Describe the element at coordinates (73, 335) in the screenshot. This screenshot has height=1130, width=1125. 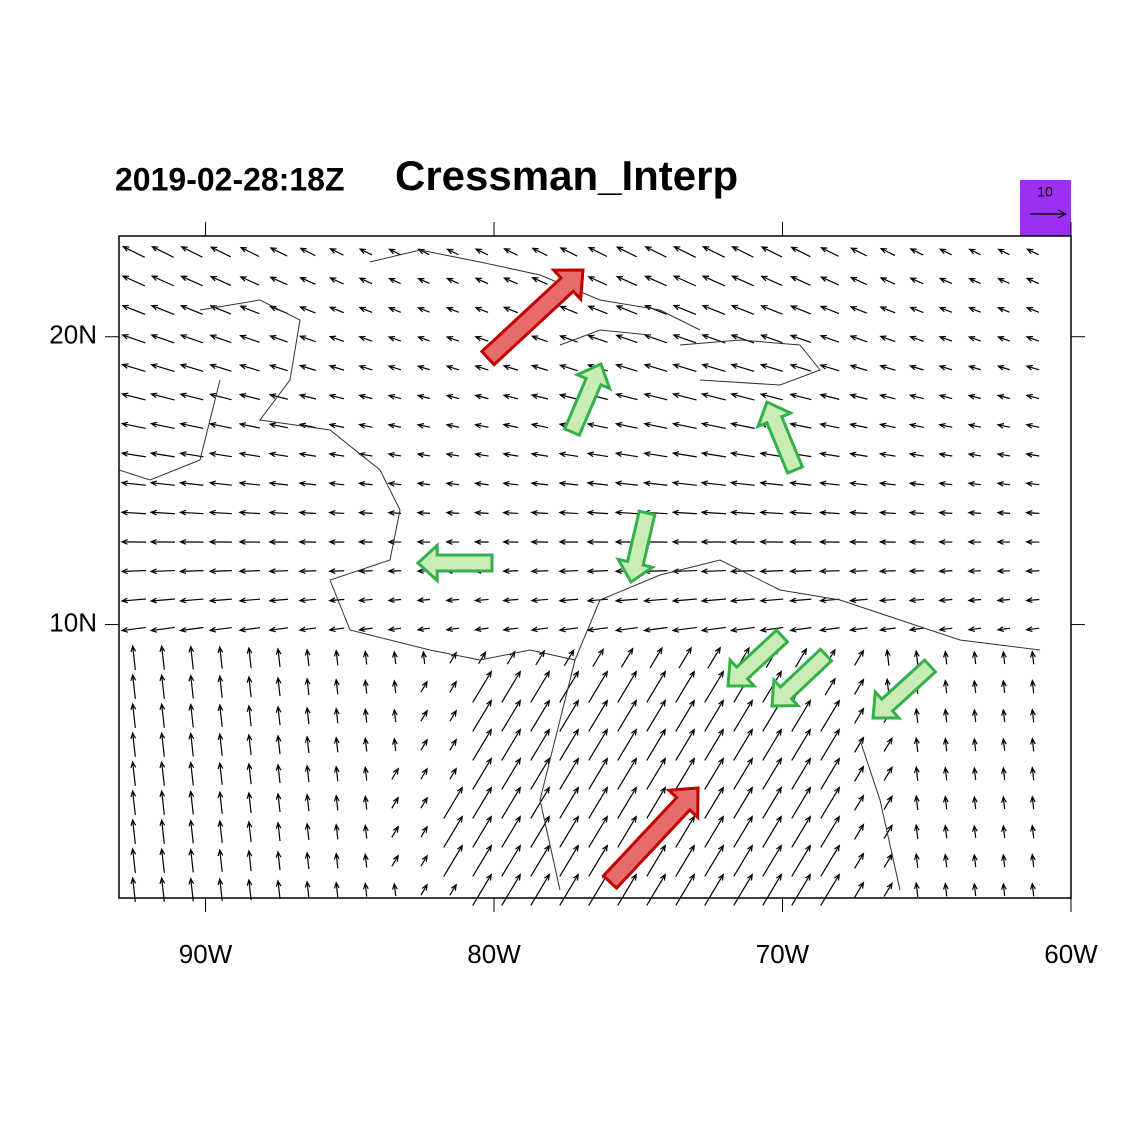
I see `y-tick-label: 20N` at that location.